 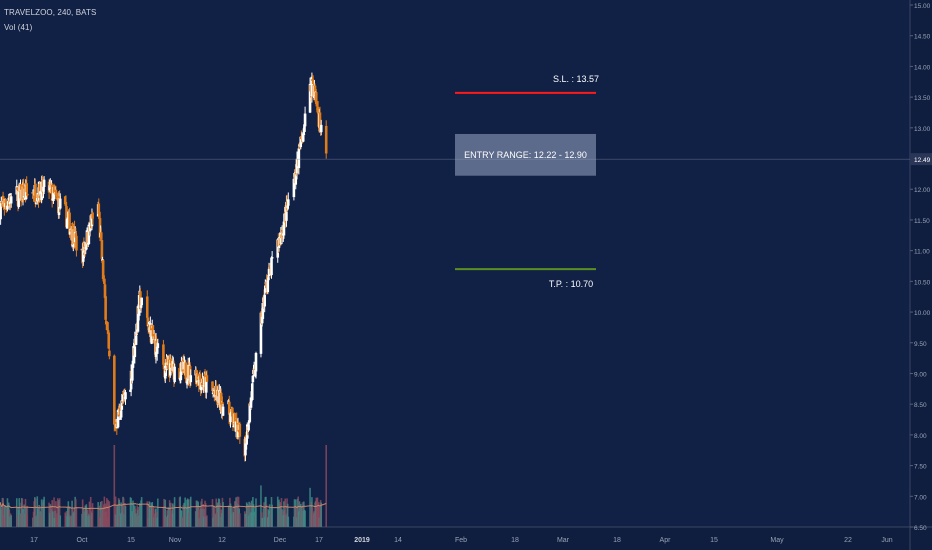 I want to click on entry-range-label: ENTRY RANGE: 12.22 - 12.90, so click(x=525, y=155).